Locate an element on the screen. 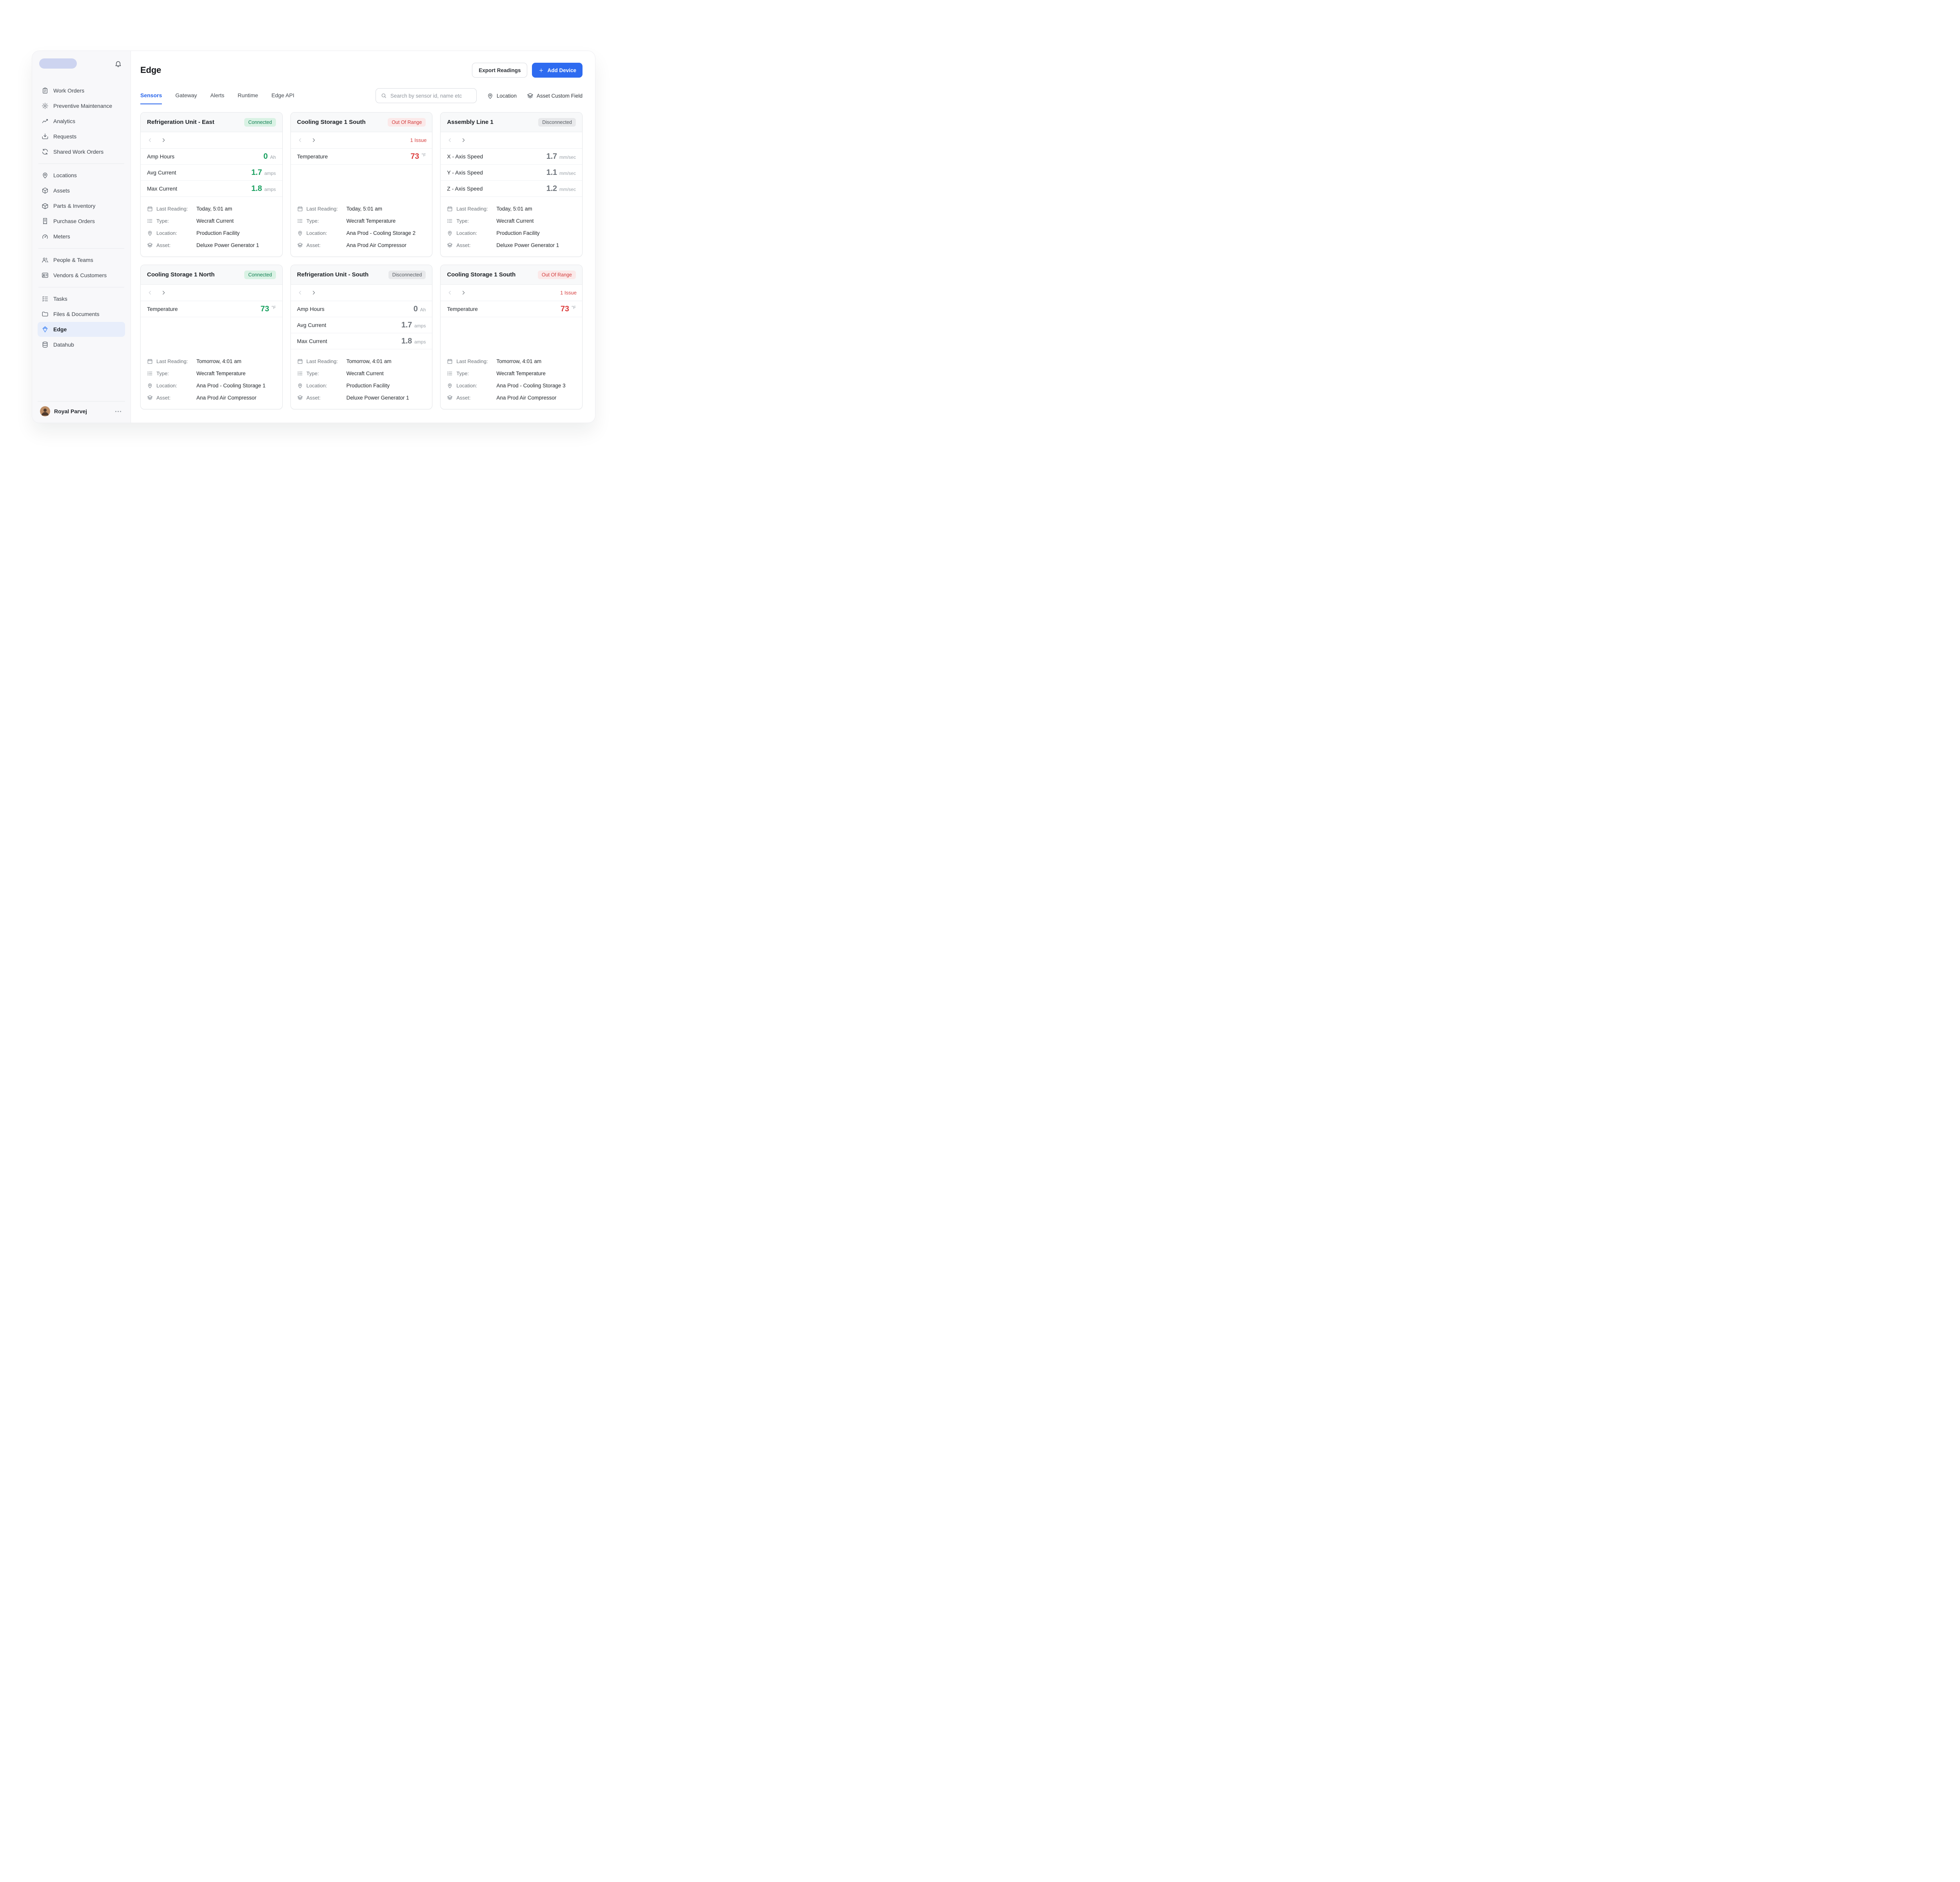 Image resolution: width=1960 pixels, height=1882 pixels. sidebar-item-assets: Assets is located at coordinates (81, 190).